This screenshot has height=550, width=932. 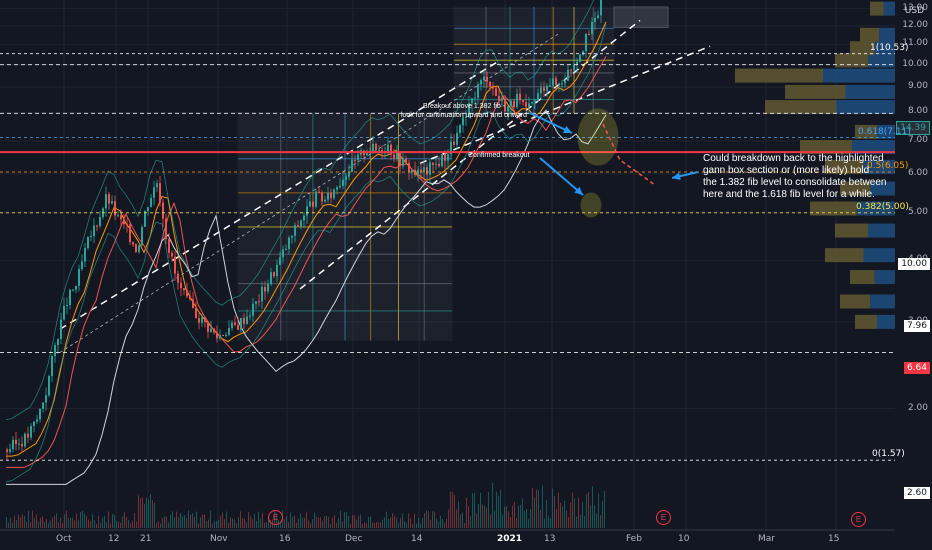 I want to click on price-tick-label: 2.00, so click(x=917, y=407).